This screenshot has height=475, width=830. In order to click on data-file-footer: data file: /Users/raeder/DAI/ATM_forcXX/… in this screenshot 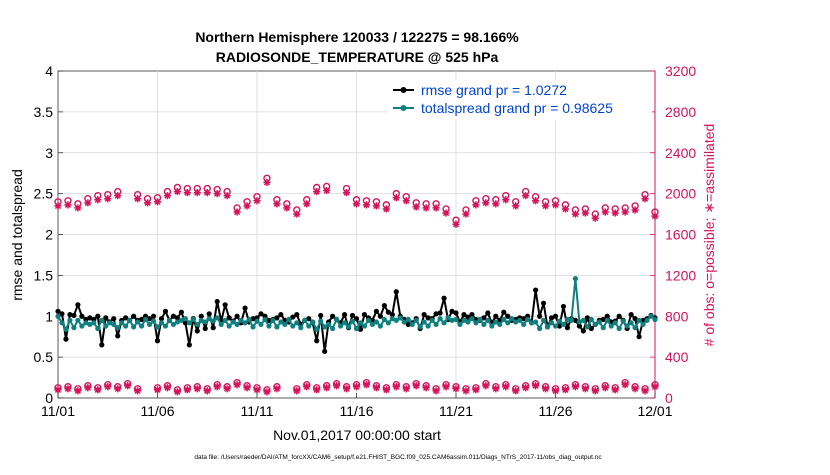, I will do `click(398, 457)`.